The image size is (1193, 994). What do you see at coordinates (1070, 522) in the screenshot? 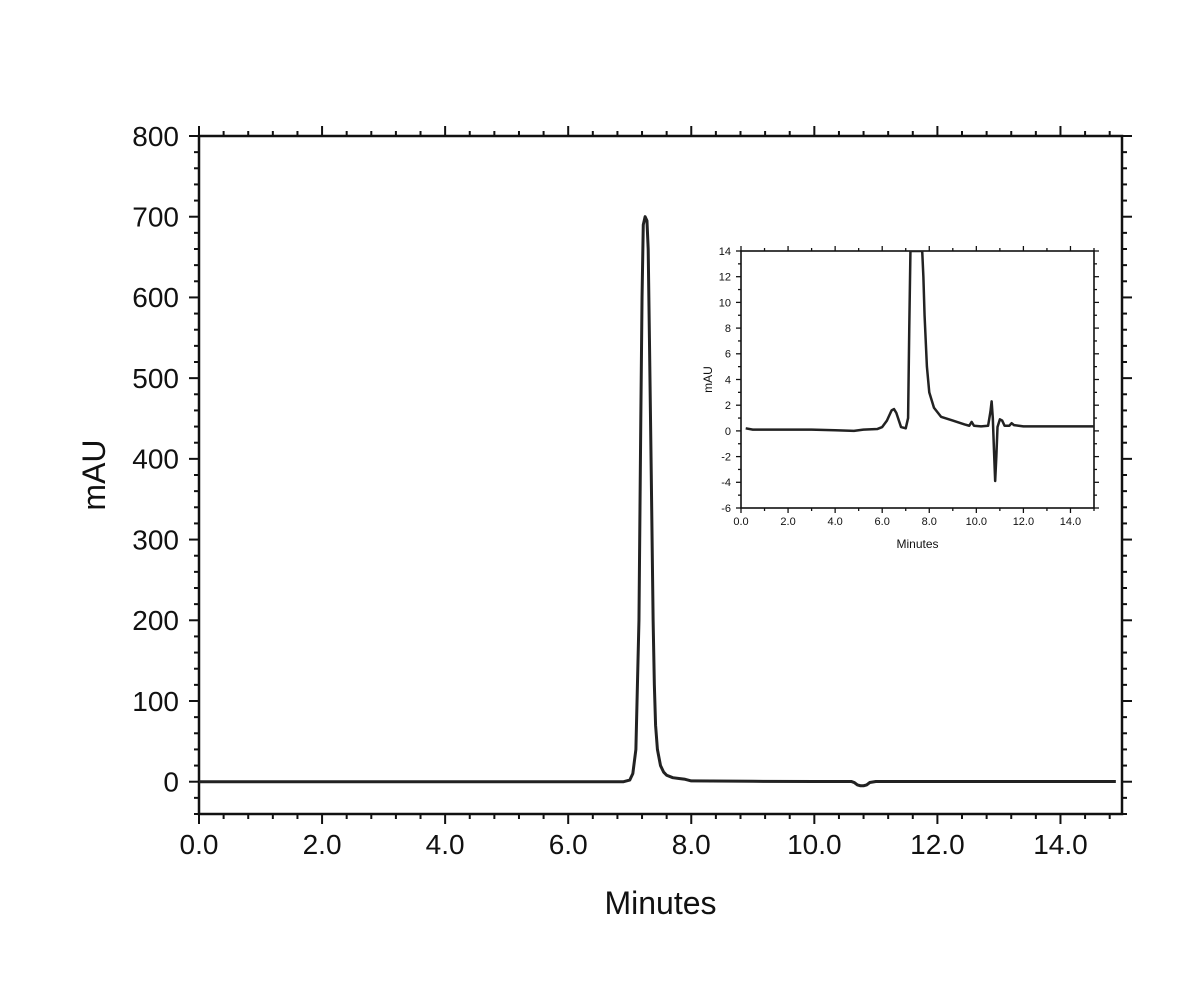
I see `inset-x-tick-label: 14.0` at bounding box center [1070, 522].